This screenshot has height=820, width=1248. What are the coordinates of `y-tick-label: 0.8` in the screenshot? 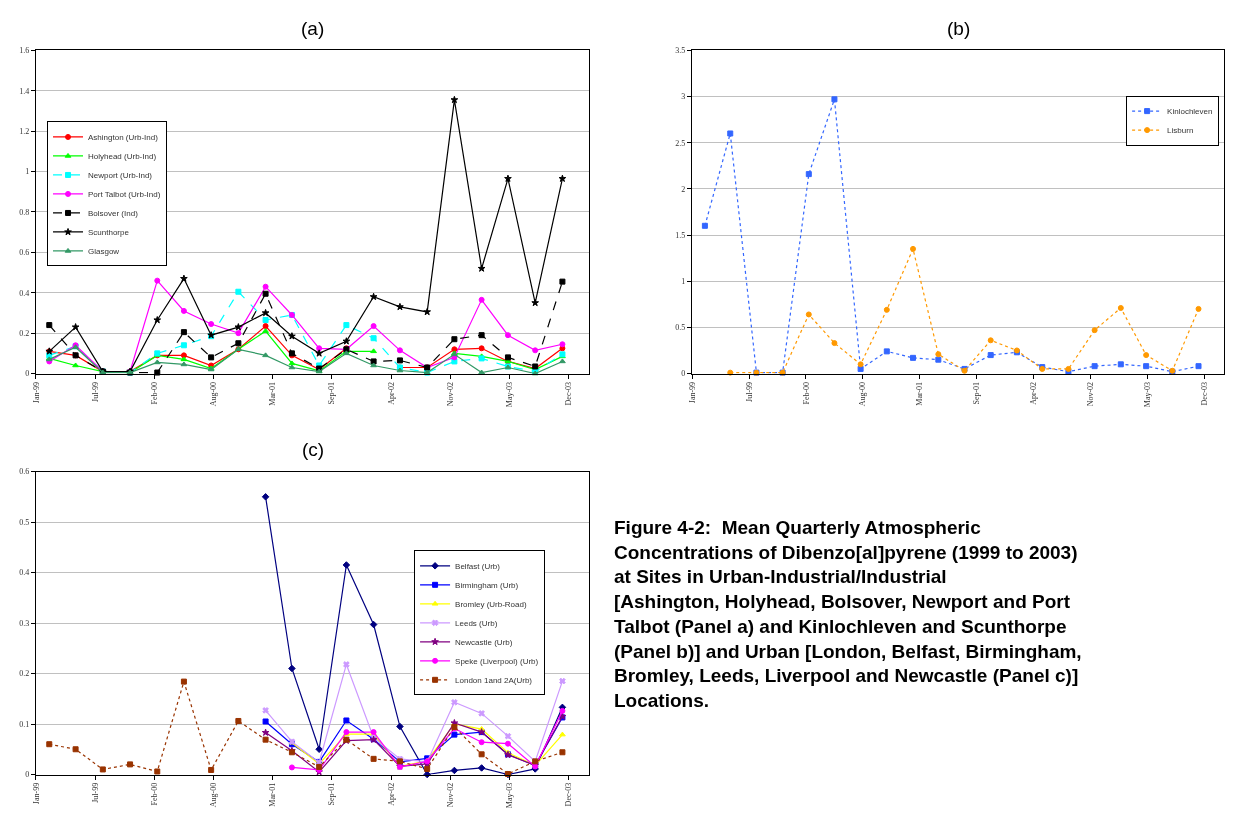 It's located at (24, 212).